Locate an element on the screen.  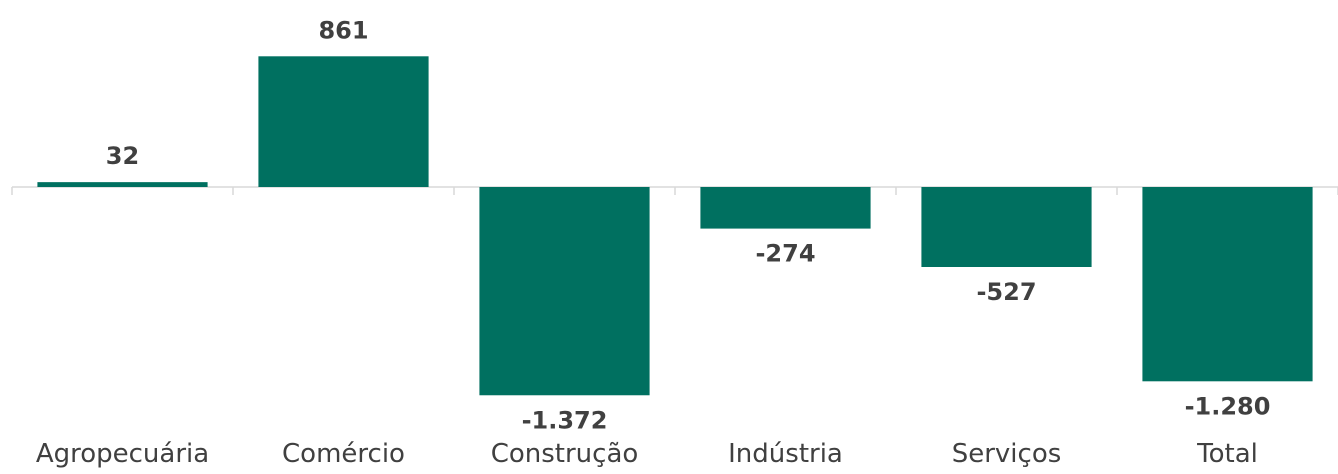
bar-indústria is located at coordinates (785, 208).